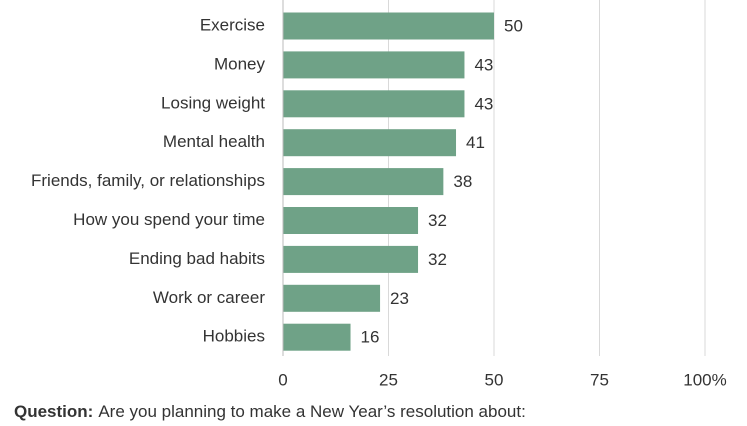 The height and width of the screenshot is (426, 747). What do you see at coordinates (370, 337) in the screenshot?
I see `data-label: 16` at bounding box center [370, 337].